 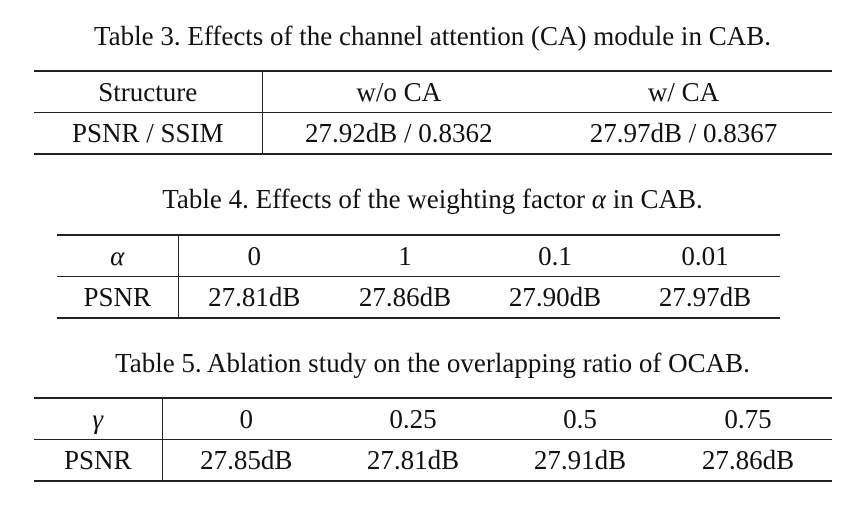 What do you see at coordinates (98, 460) in the screenshot?
I see `table5-row-label: PSNR` at bounding box center [98, 460].